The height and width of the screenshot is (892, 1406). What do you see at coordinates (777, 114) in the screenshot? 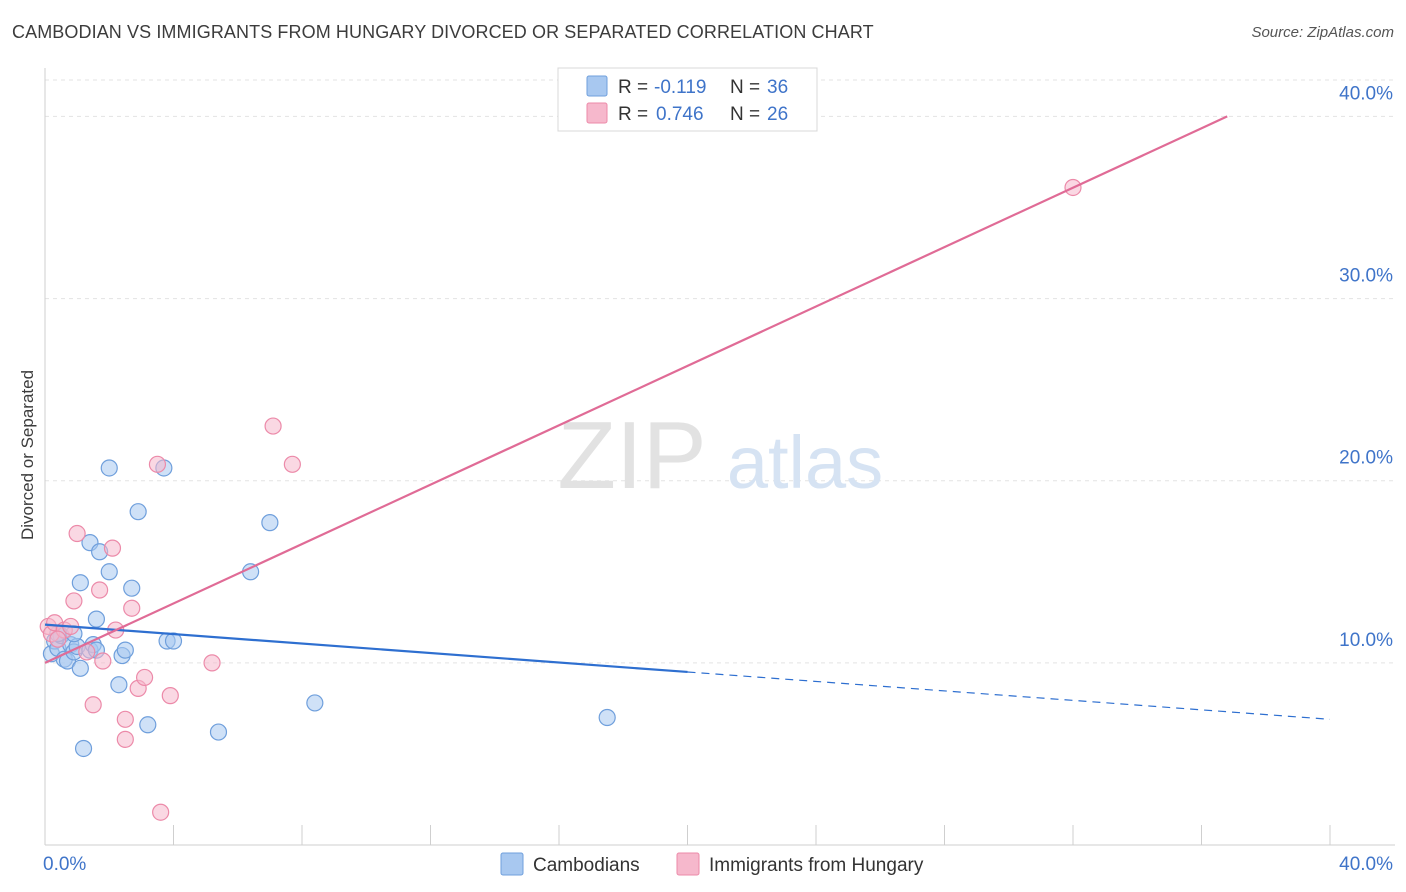
I see `legend-n-value-2: 26` at bounding box center [777, 114].